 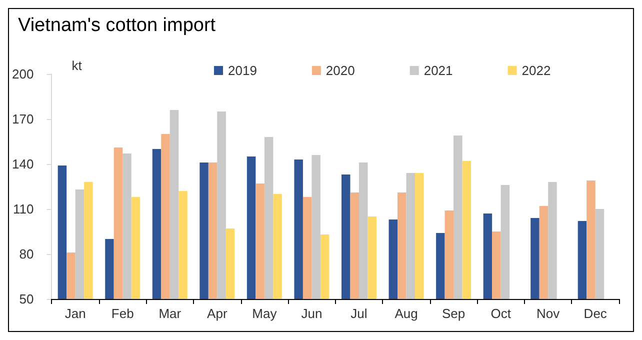 I want to click on legend-label: 2019, so click(x=242, y=70).